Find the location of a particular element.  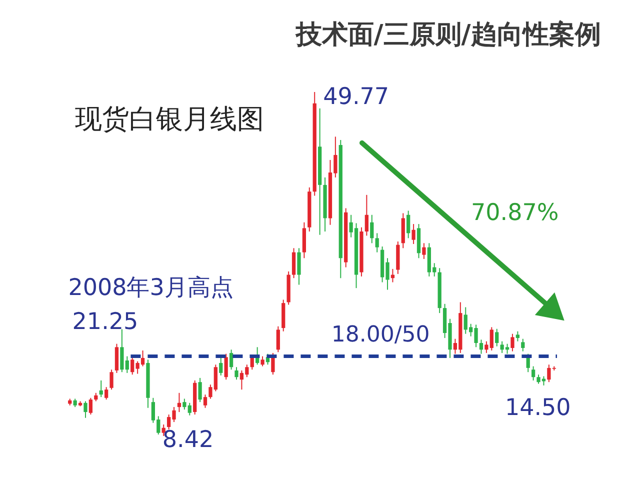

chart-title: 技术面/三原则/趋向性案例 is located at coordinates (447, 35).